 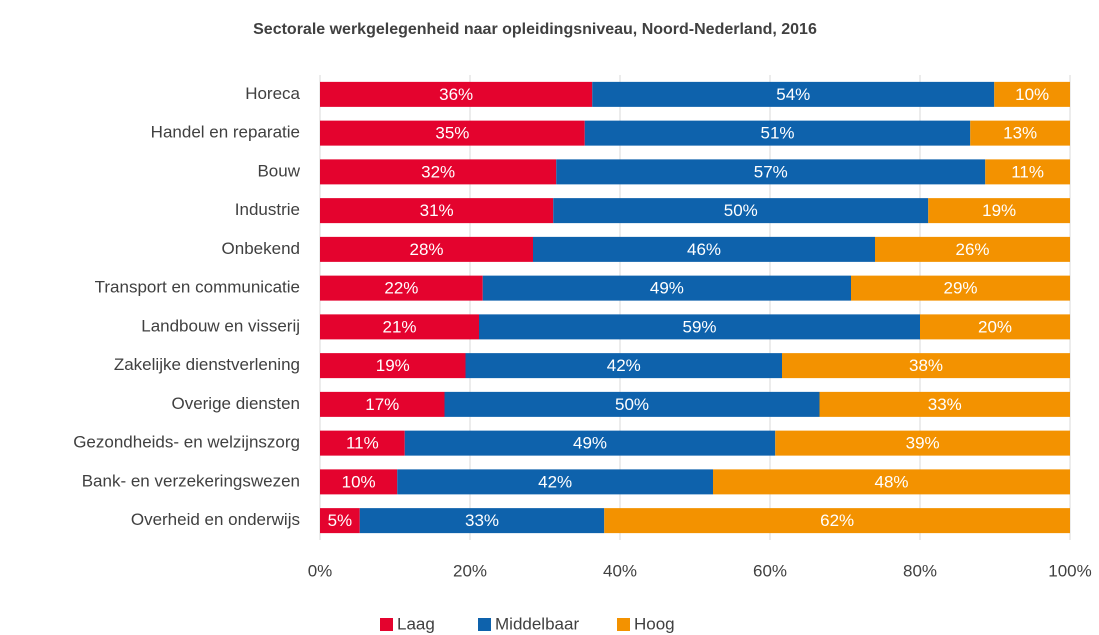 I want to click on data-label: 59%, so click(x=699, y=326).